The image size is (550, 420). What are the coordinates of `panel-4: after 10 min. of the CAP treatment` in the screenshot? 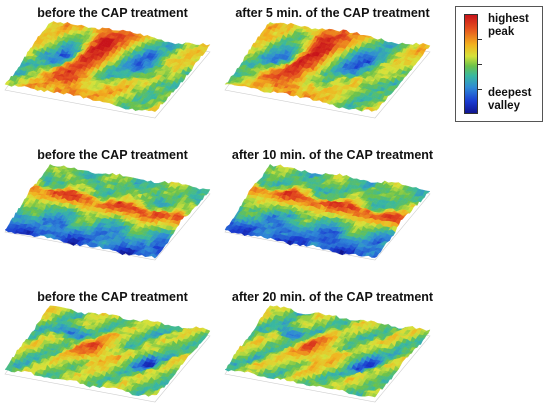 It's located at (332, 207).